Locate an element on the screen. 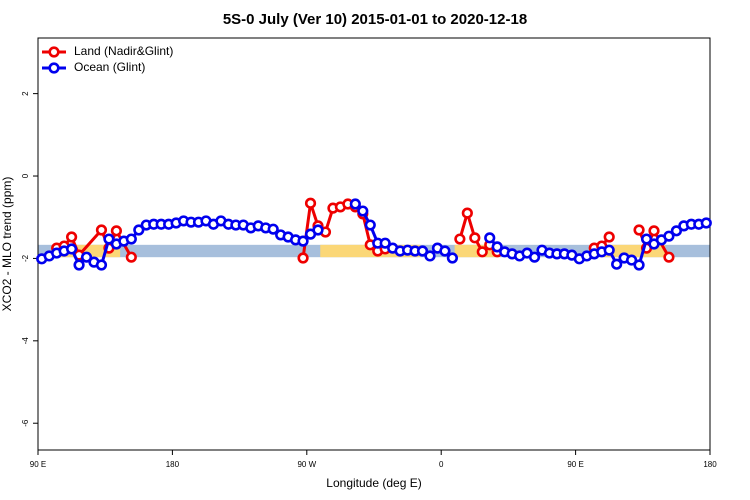  series is located at coordinates (374, 234).